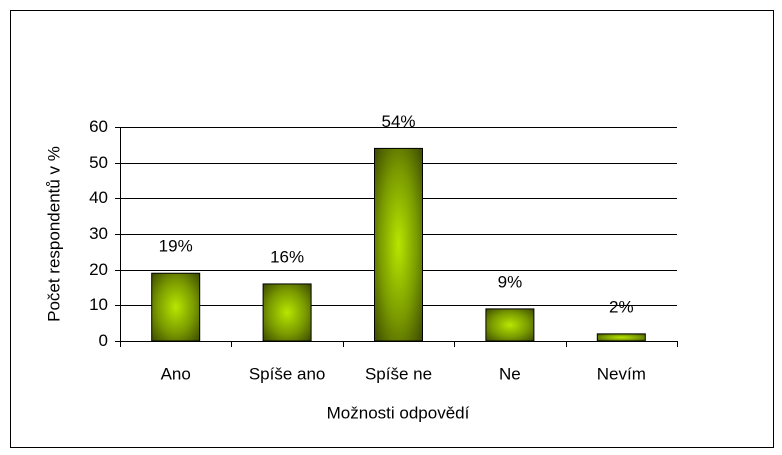 Image resolution: width=782 pixels, height=455 pixels. Describe the element at coordinates (103, 340) in the screenshot. I see `y-tick-label: 0` at that location.